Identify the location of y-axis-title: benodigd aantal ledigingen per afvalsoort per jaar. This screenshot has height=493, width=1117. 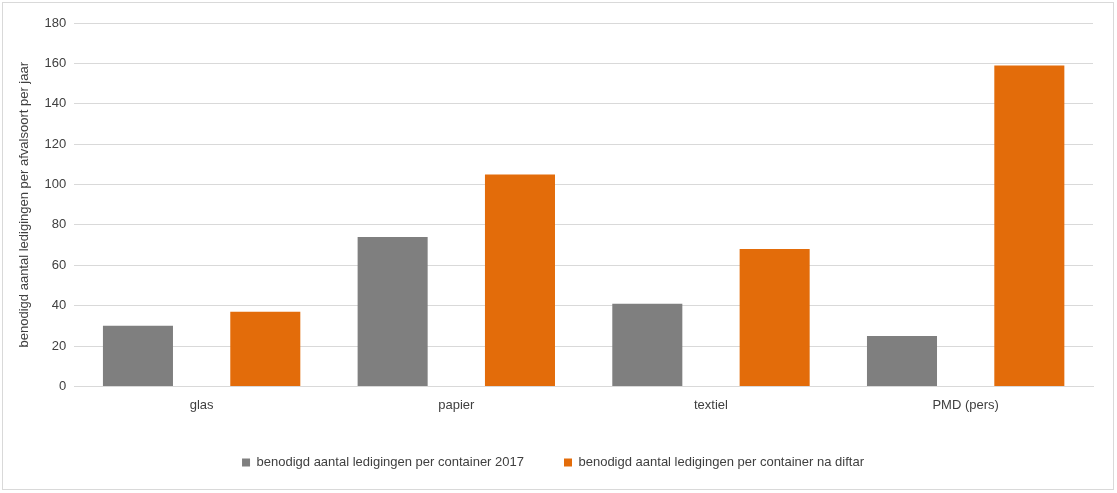
(24, 204).